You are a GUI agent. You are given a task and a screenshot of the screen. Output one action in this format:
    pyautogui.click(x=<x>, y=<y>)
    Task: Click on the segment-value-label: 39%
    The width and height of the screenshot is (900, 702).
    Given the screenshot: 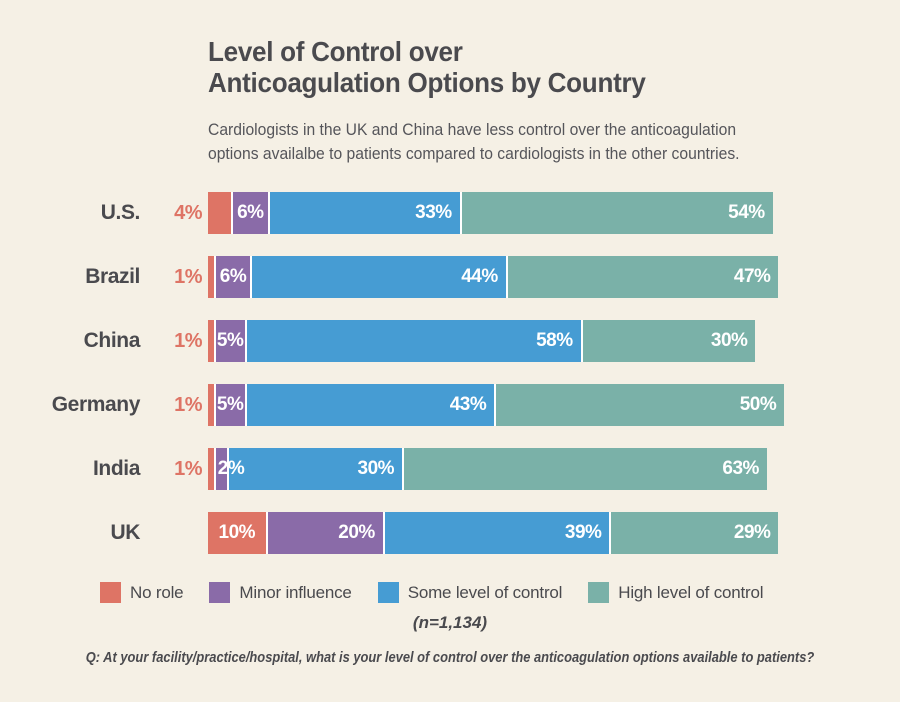 What is the action you would take?
    pyautogui.click(x=583, y=532)
    